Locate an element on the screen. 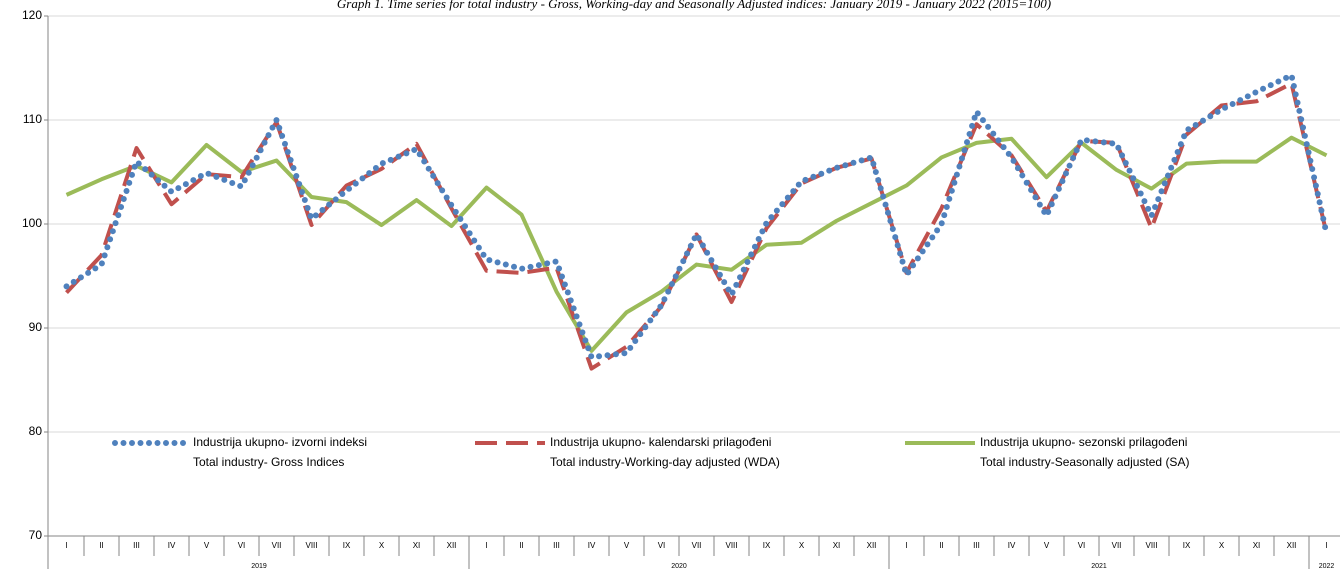 The width and height of the screenshot is (1340, 569). x-group-label: 2022 is located at coordinates (1327, 566).